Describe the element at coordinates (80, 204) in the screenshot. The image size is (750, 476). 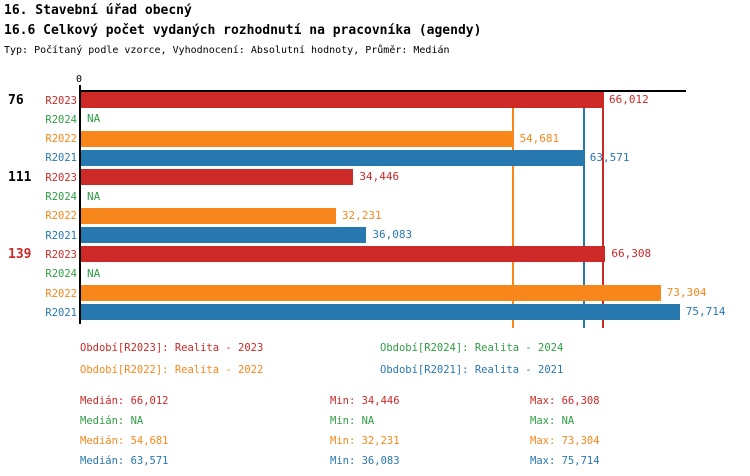
I see `y-axis-line` at that location.